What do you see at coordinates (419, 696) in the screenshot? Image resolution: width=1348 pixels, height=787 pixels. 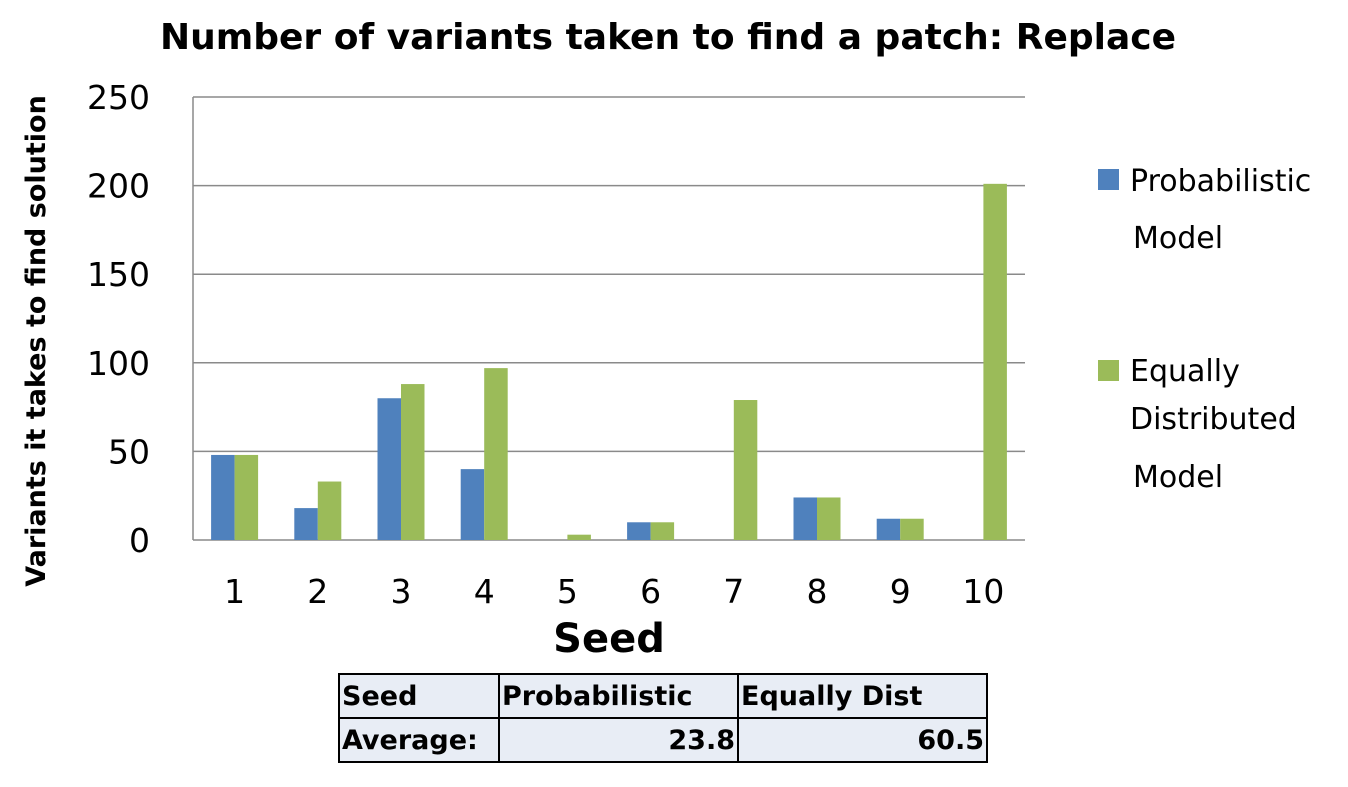 I see `header-seed: Seed` at bounding box center [419, 696].